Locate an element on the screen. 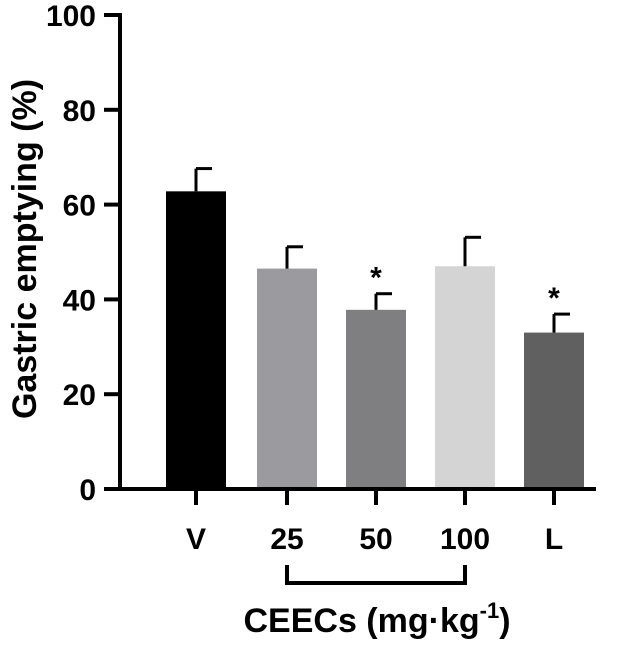 Image resolution: width=617 pixels, height=645 pixels. x-tick-label-V: V is located at coordinates (196, 539).